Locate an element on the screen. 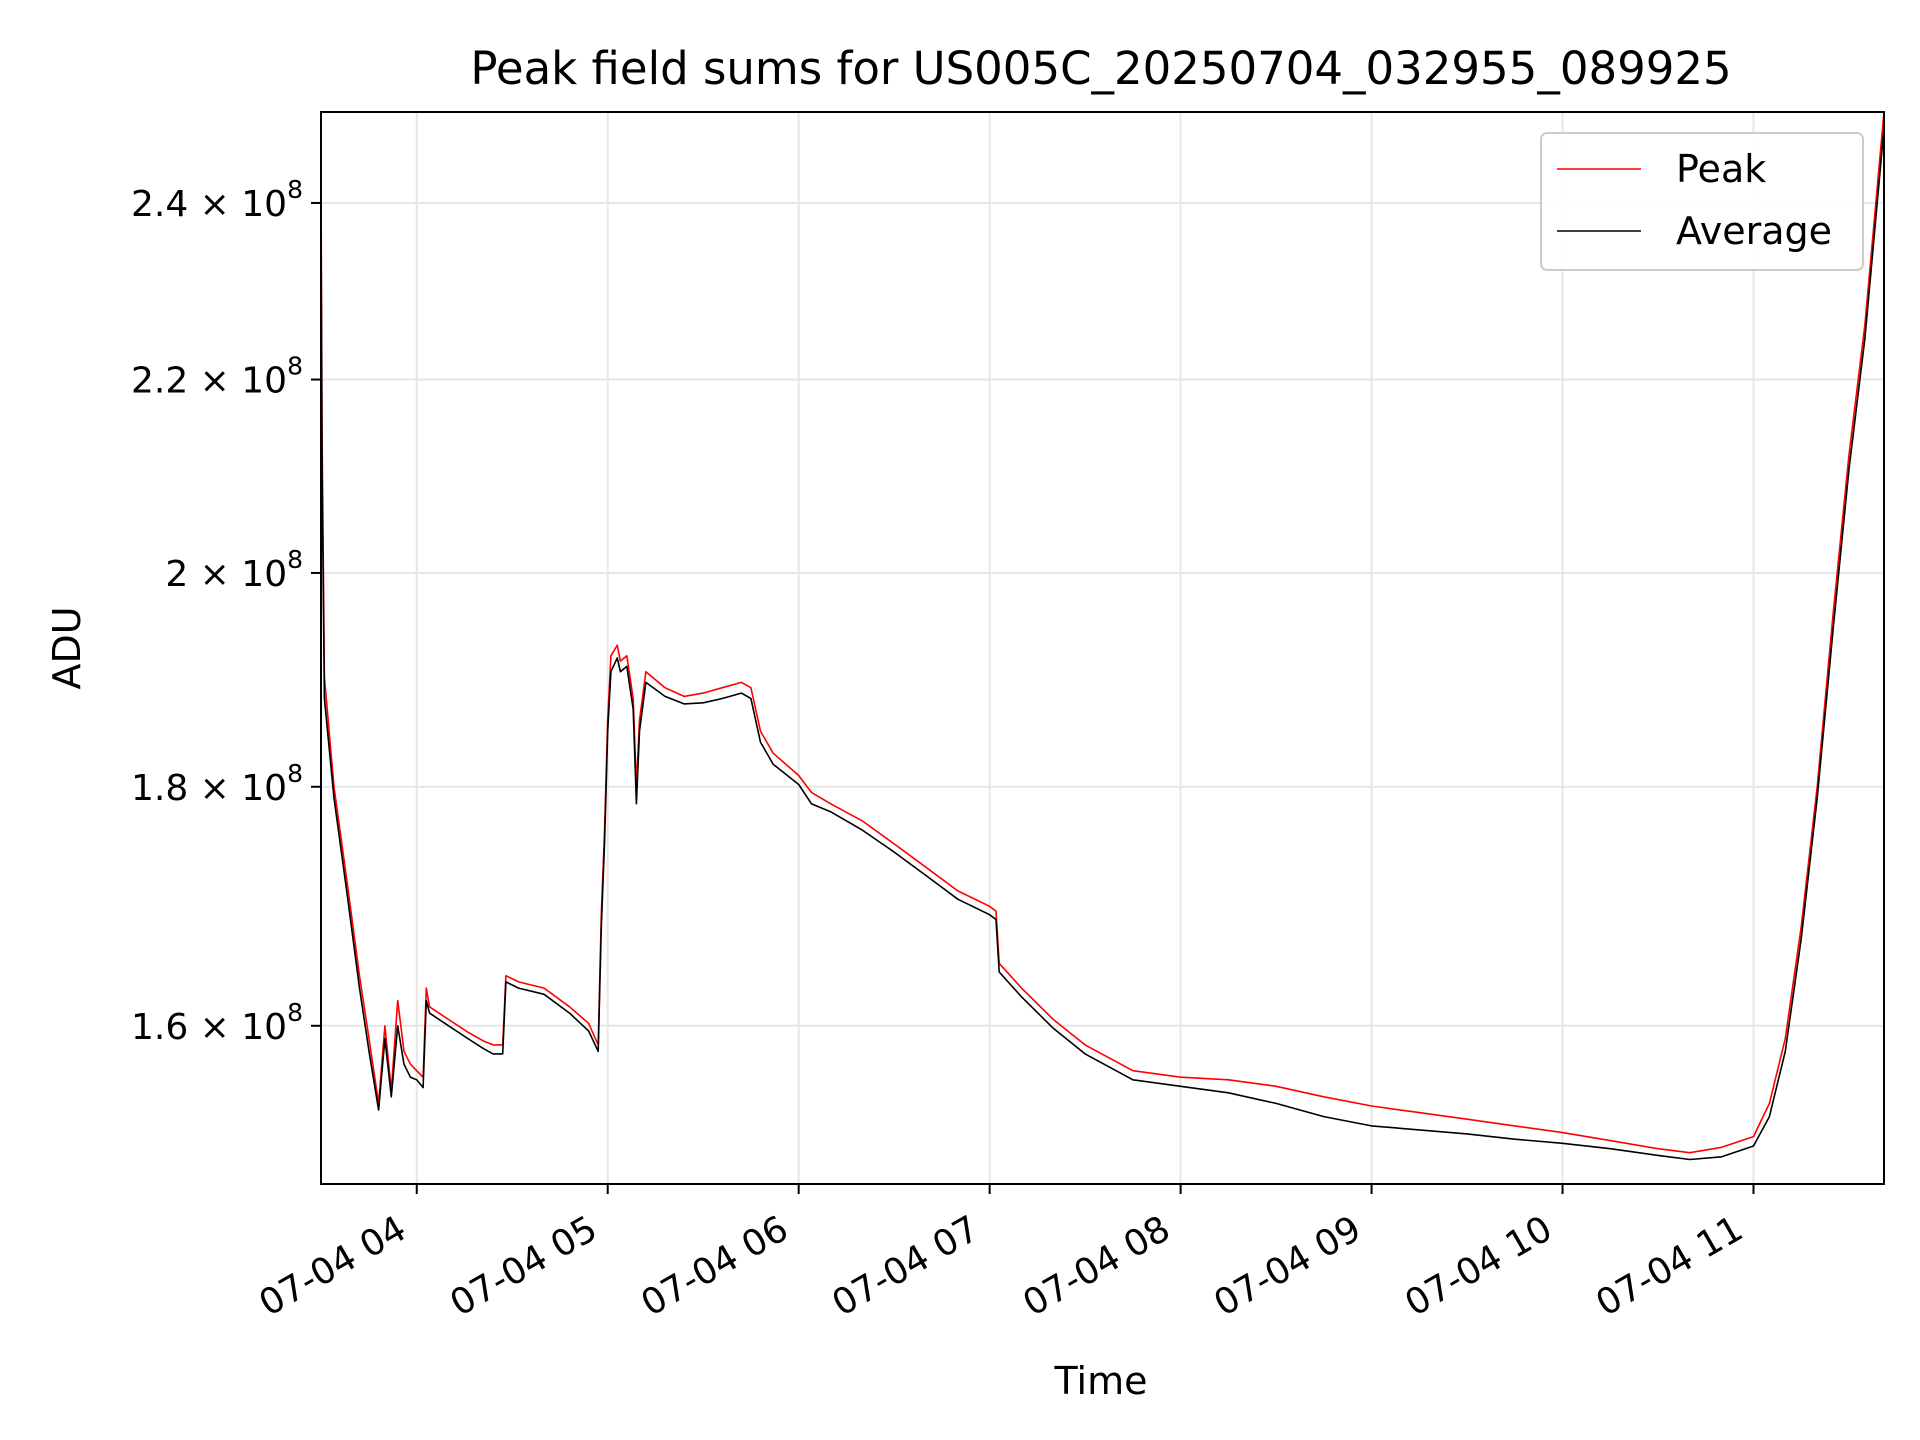 The height and width of the screenshot is (1440, 1920). y-axis-label: ADU is located at coordinates (67, 647).